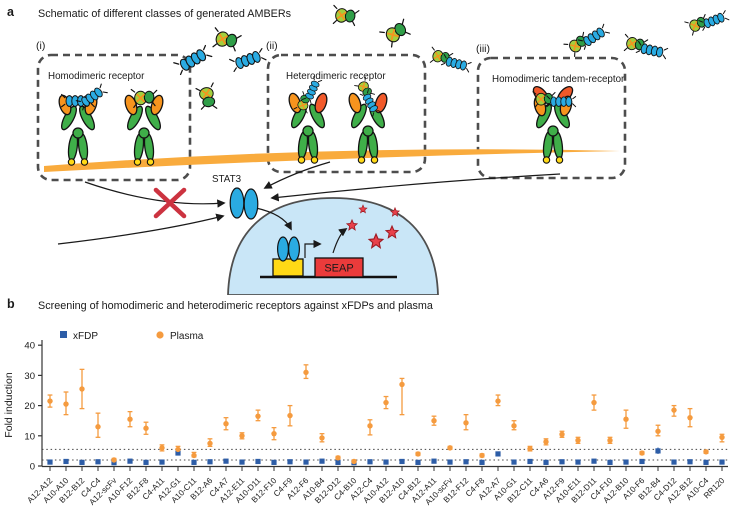 This screenshot has width=733, height=519. What do you see at coordinates (336, 76) in the screenshot?
I see `class-ii-label: Heterodimeric receptor` at bounding box center [336, 76].